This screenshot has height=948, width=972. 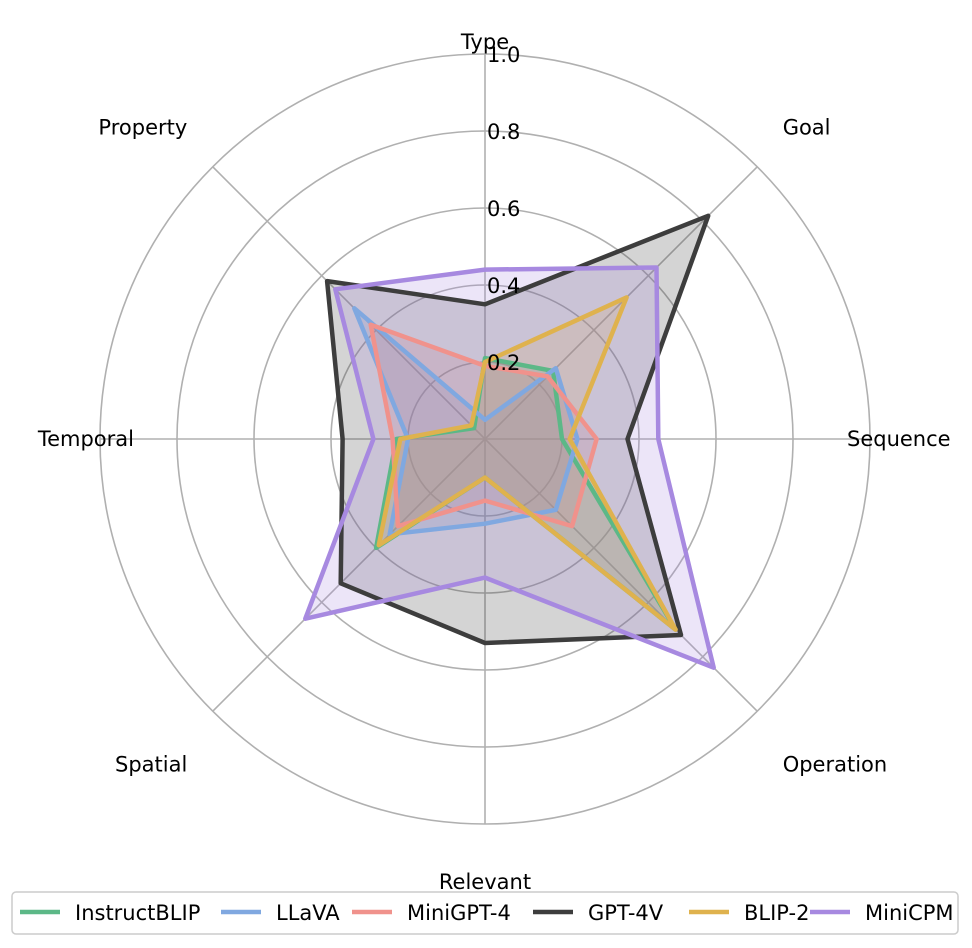 What do you see at coordinates (899, 439) in the screenshot?
I see `axis-label-sequence: Sequence` at bounding box center [899, 439].